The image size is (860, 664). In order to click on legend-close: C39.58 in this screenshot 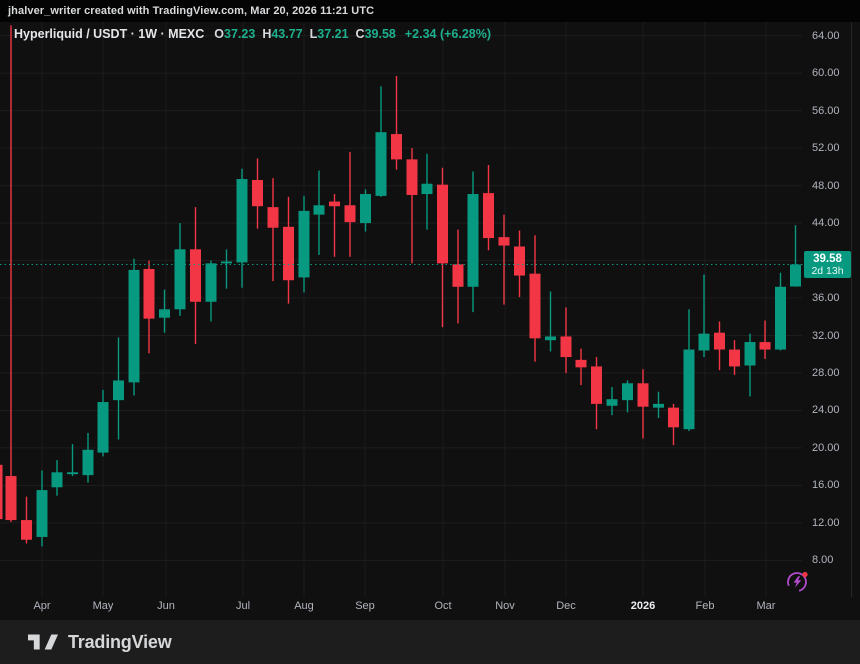, I will do `click(375, 34)`.